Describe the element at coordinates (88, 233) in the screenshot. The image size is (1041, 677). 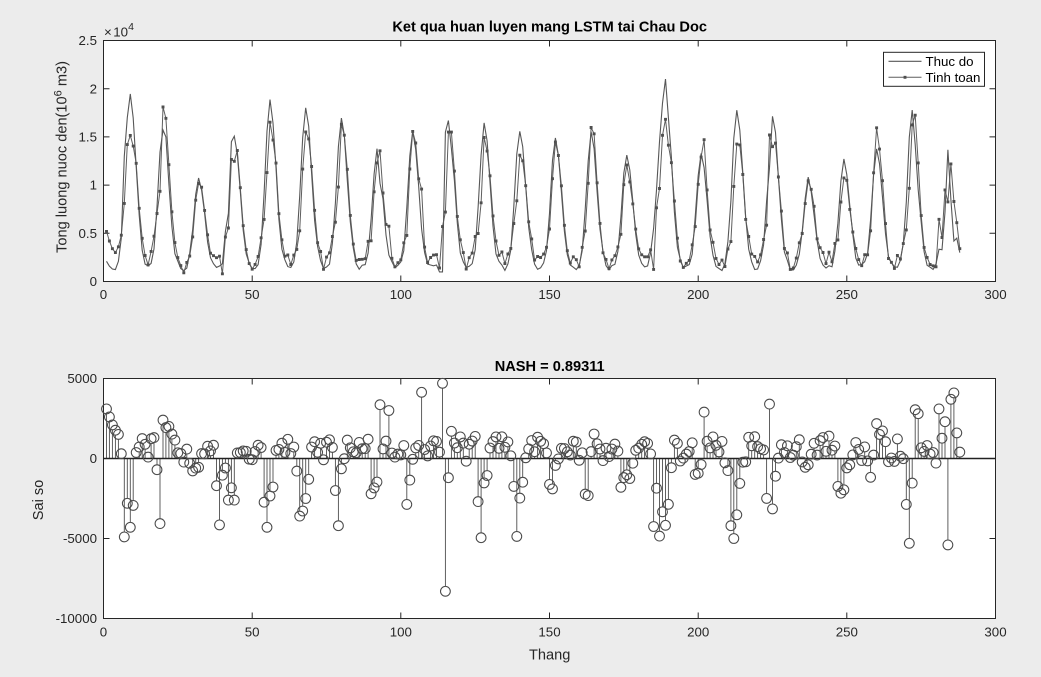
I see `svg-text: 0.5` at that location.